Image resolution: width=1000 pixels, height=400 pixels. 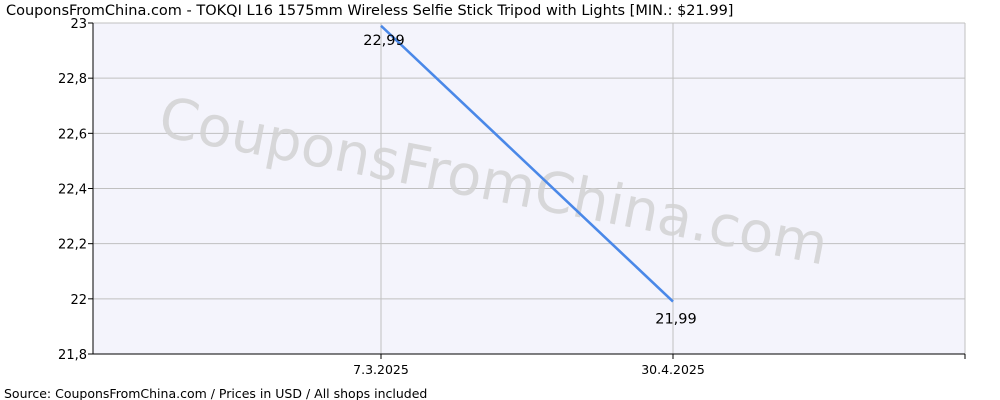 What do you see at coordinates (381, 369) in the screenshot?
I see `x-tick-label: 7.3.2025` at bounding box center [381, 369].